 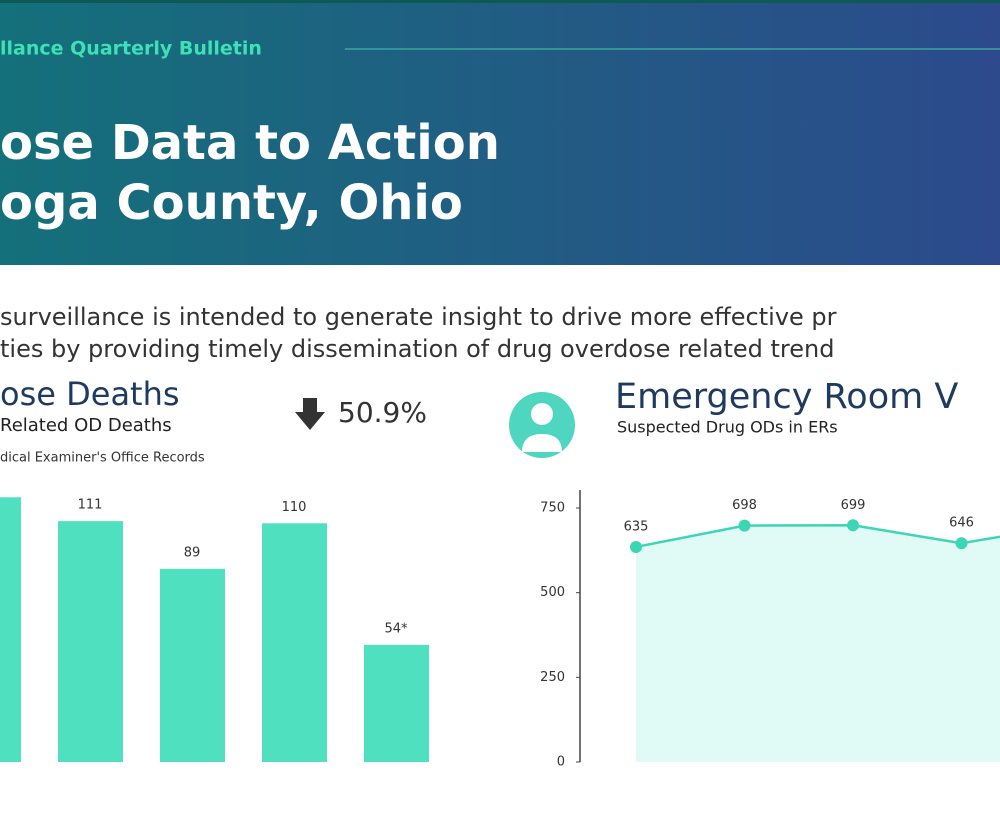 What do you see at coordinates (818, 643) in the screenshot?
I see `area` at bounding box center [818, 643].